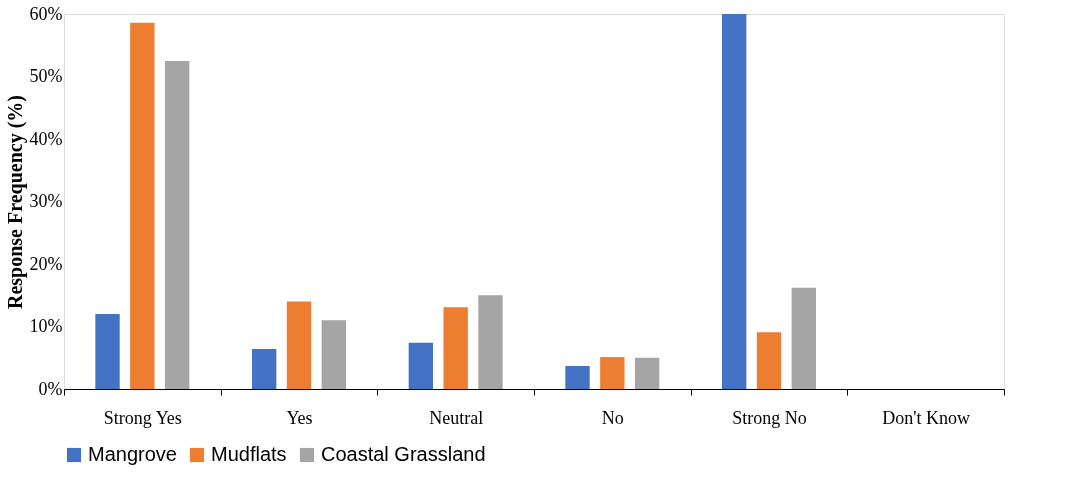  What do you see at coordinates (15, 202) in the screenshot?
I see `y-axis-title: Response Frequency (%)` at bounding box center [15, 202].